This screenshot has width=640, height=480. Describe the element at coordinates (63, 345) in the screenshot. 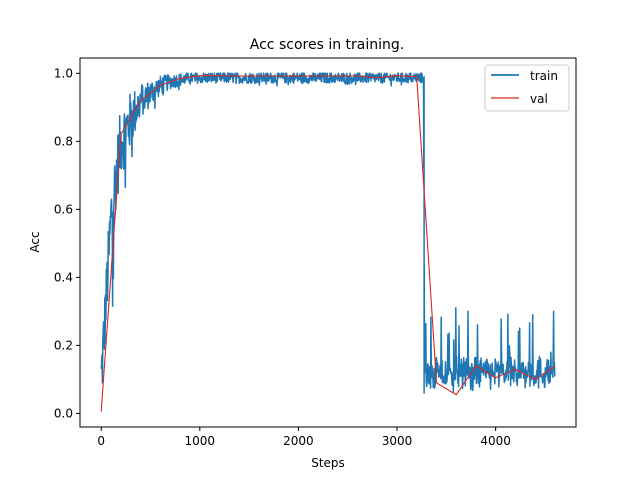

I see `y-tick-label: 0.2` at that location.